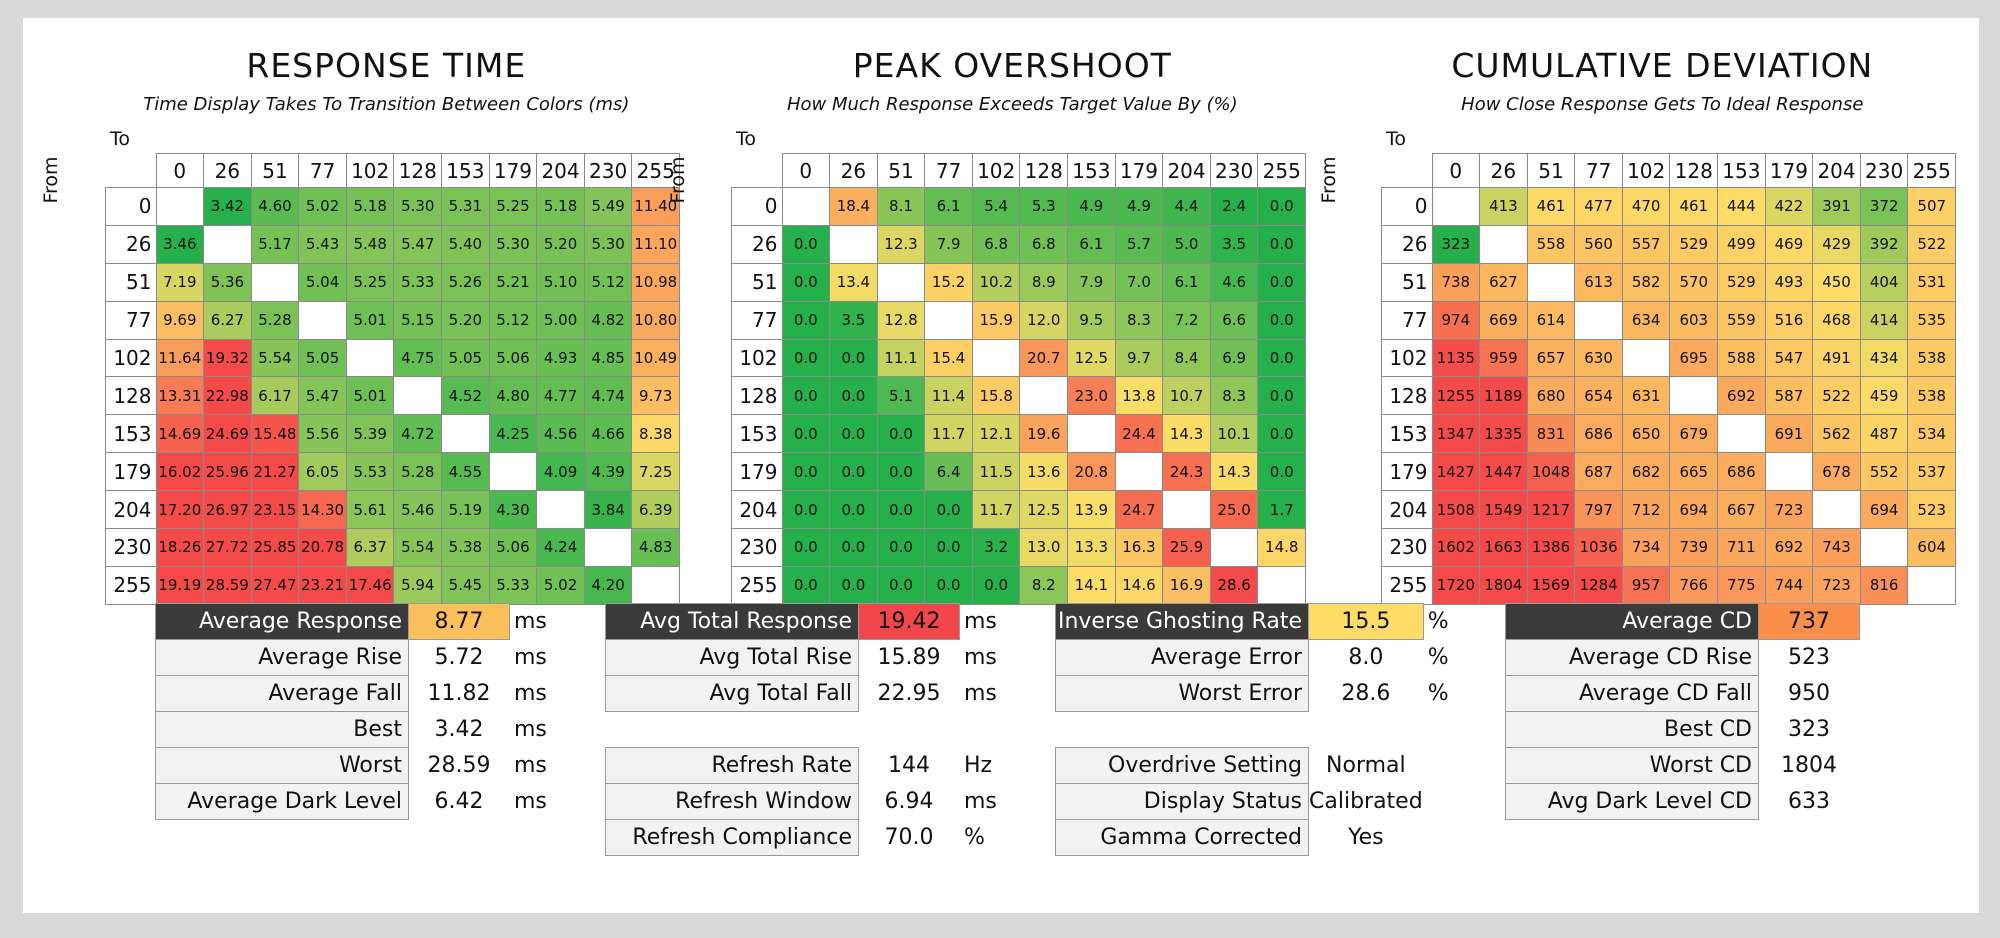 This screenshot has width=2000, height=938. Describe the element at coordinates (560, 244) in the screenshot. I see `heatmap-cell: 5.20` at that location.